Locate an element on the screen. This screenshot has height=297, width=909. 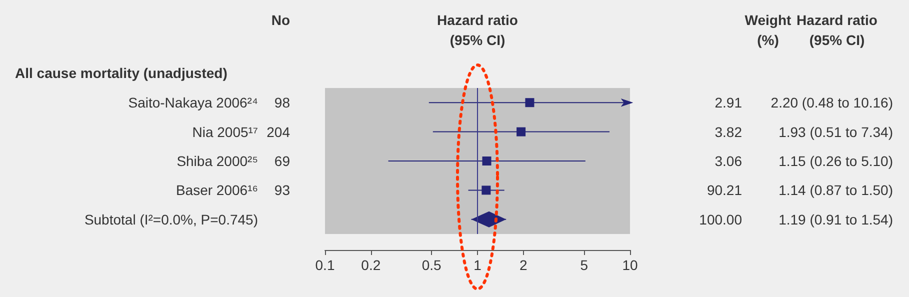
text: Hazard ratio (95% CI) is located at coordinates (837, 30).